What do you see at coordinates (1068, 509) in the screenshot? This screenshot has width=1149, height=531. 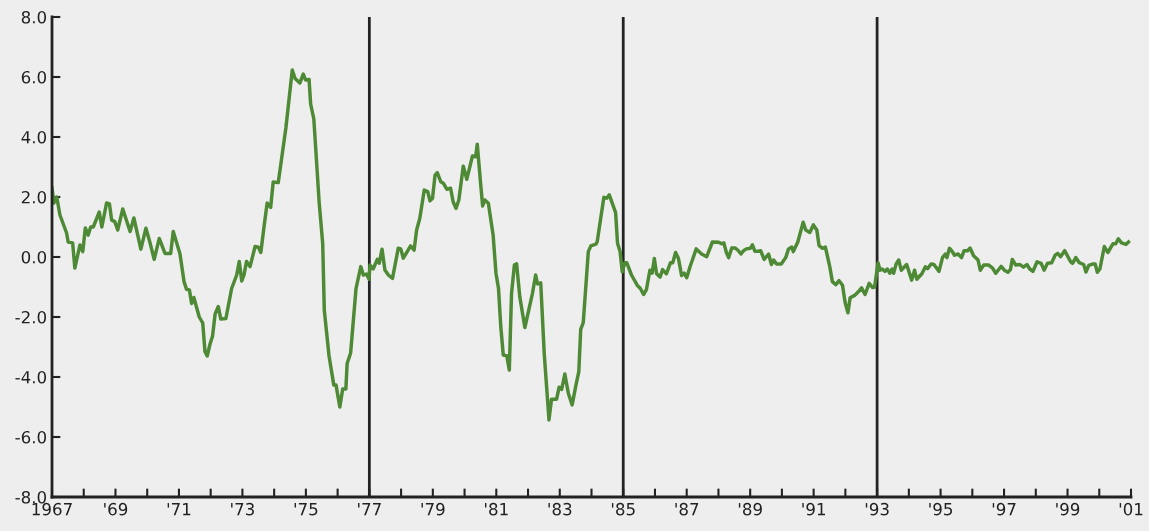 I see `x-tick-label: '99` at bounding box center [1068, 509].